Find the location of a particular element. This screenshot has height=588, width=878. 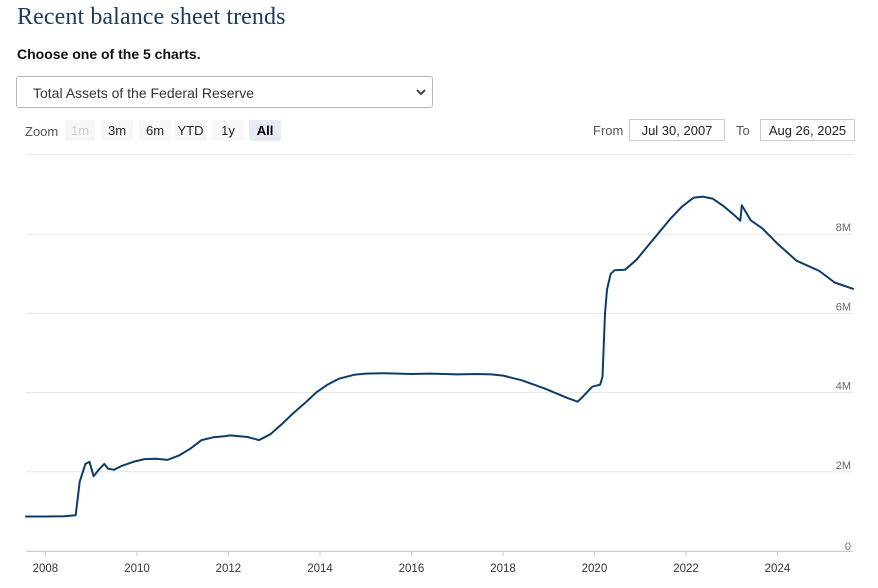

x-tick-label: 2012 is located at coordinates (229, 569).